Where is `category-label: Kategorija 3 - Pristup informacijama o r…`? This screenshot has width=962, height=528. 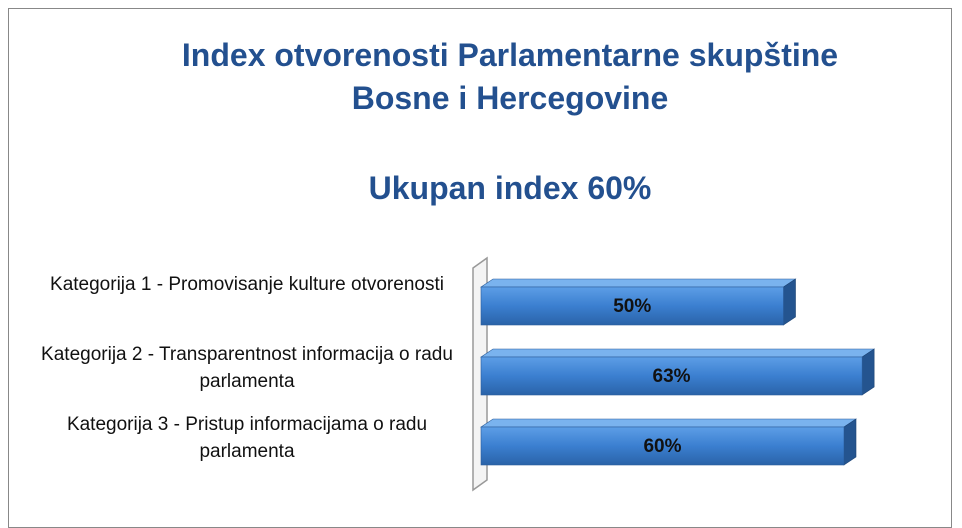
category-label: Kategorija 3 - Pristup informacijama o r… is located at coordinates (247, 438).